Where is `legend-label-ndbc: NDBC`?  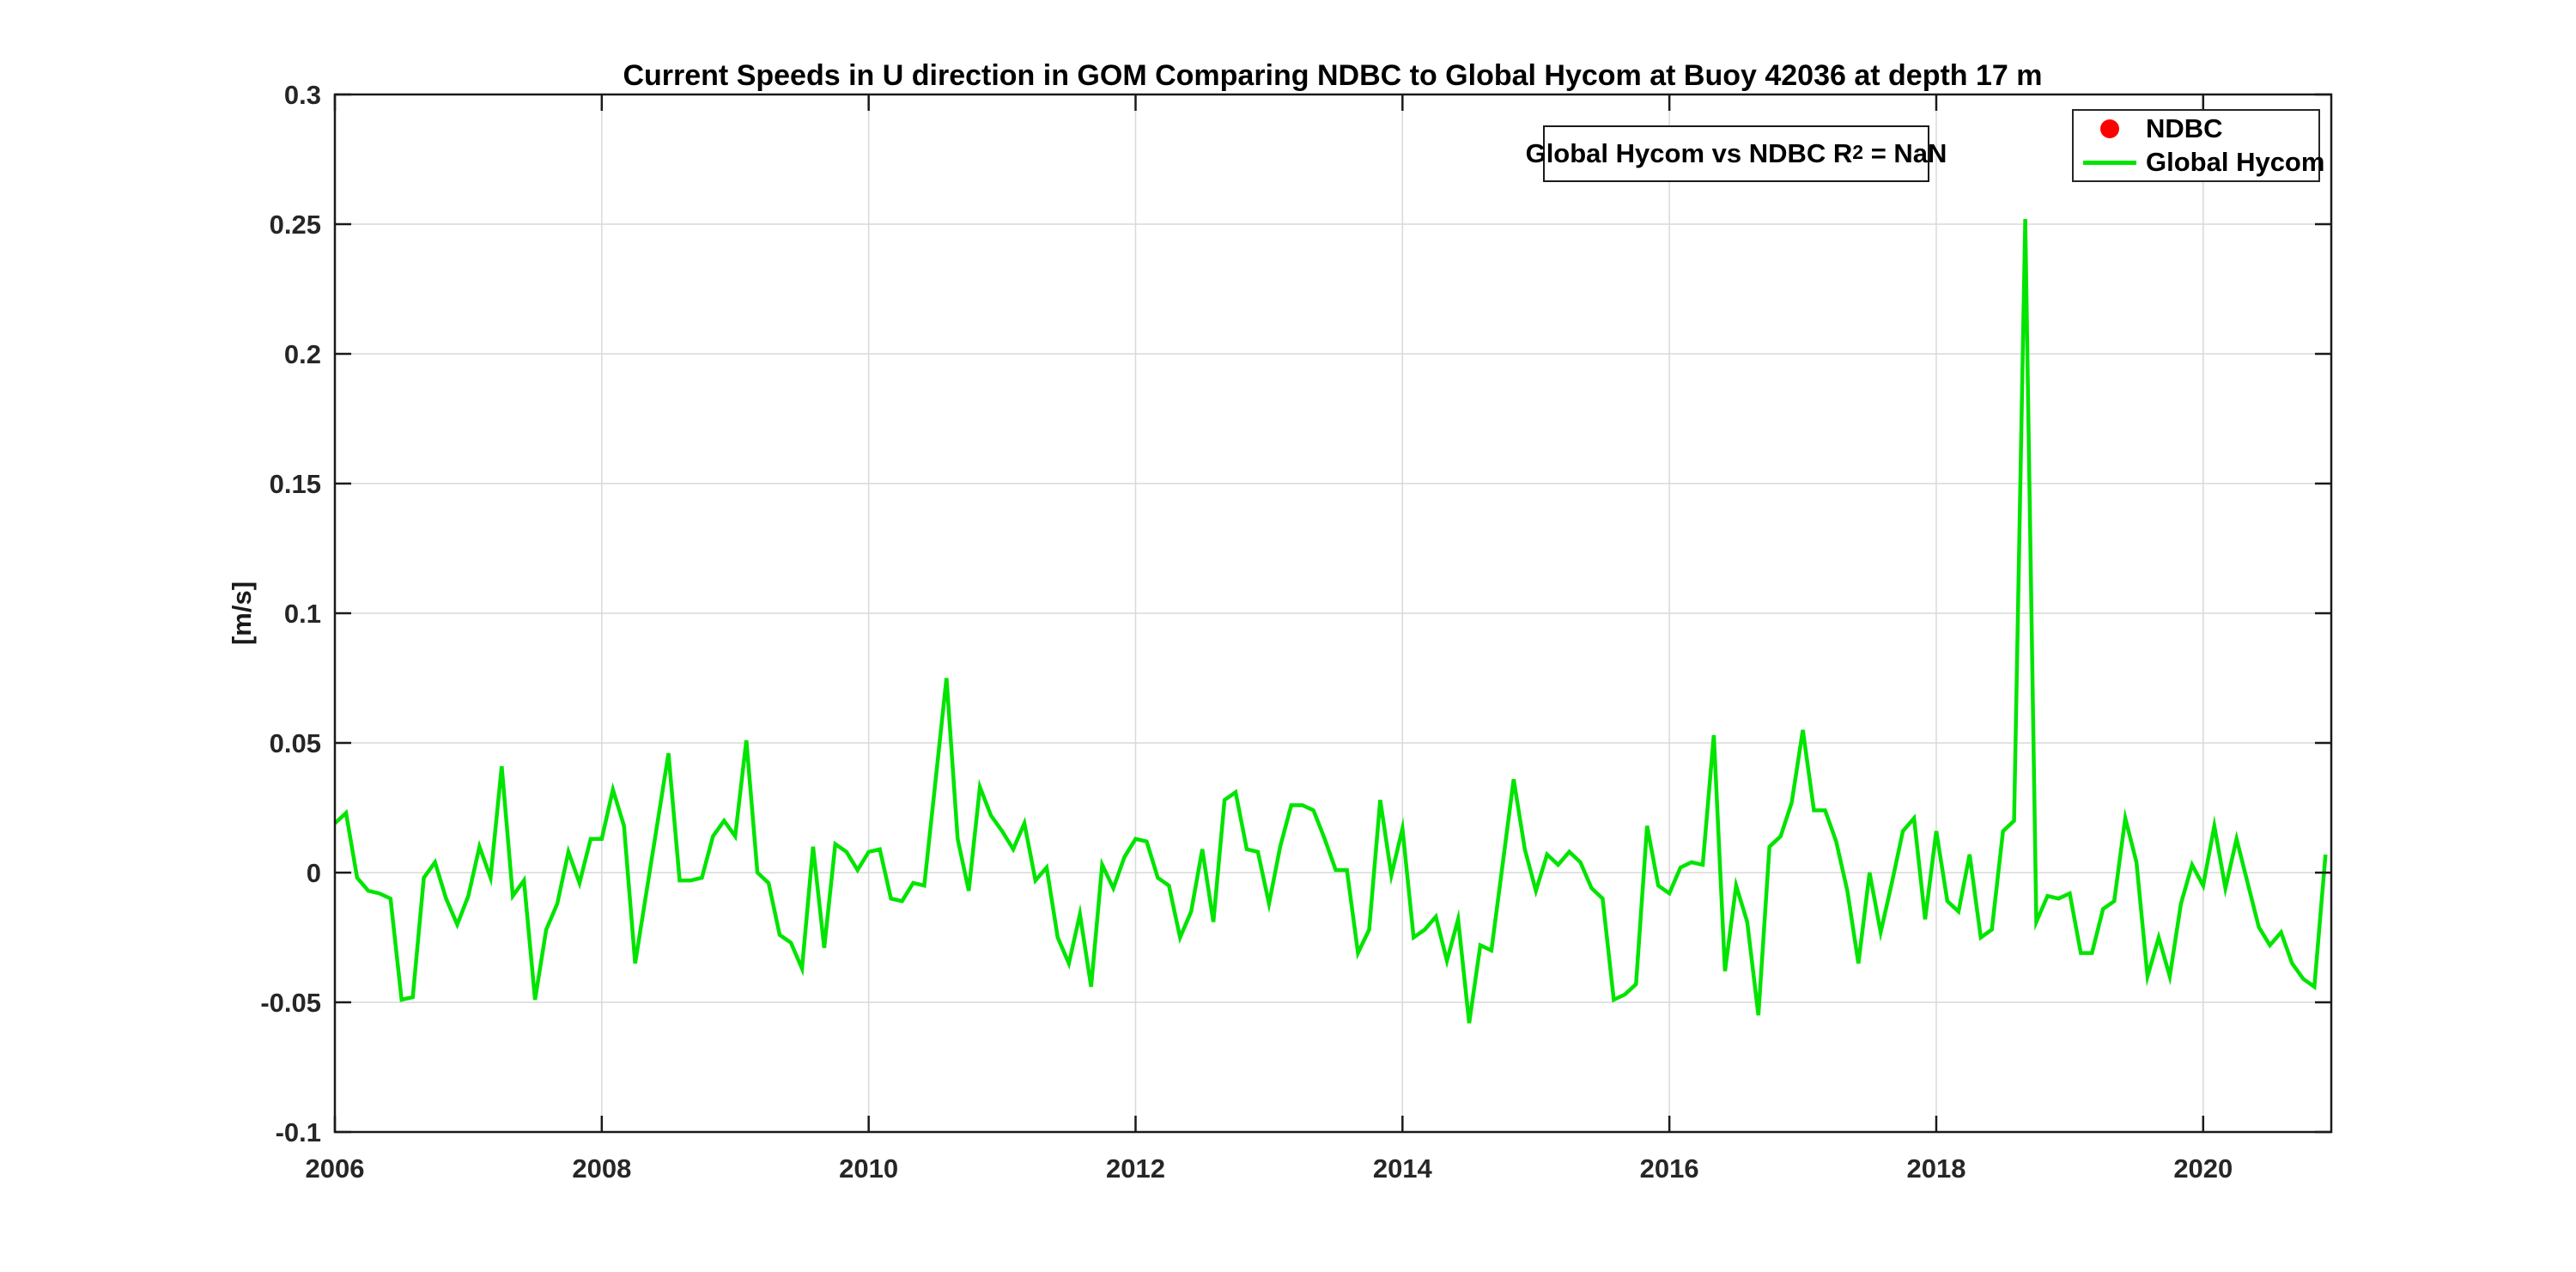 legend-label-ndbc: NDBC is located at coordinates (2185, 128).